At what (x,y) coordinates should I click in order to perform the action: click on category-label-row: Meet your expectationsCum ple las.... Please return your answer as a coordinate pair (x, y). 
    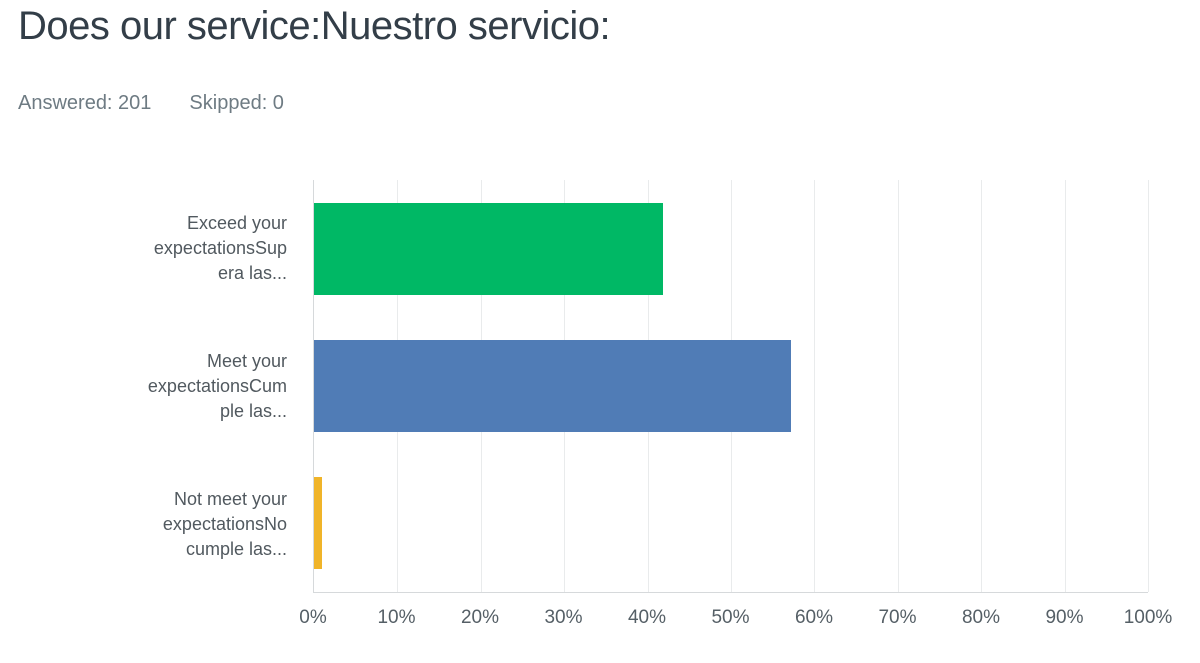
    Looking at the image, I should click on (143, 387).